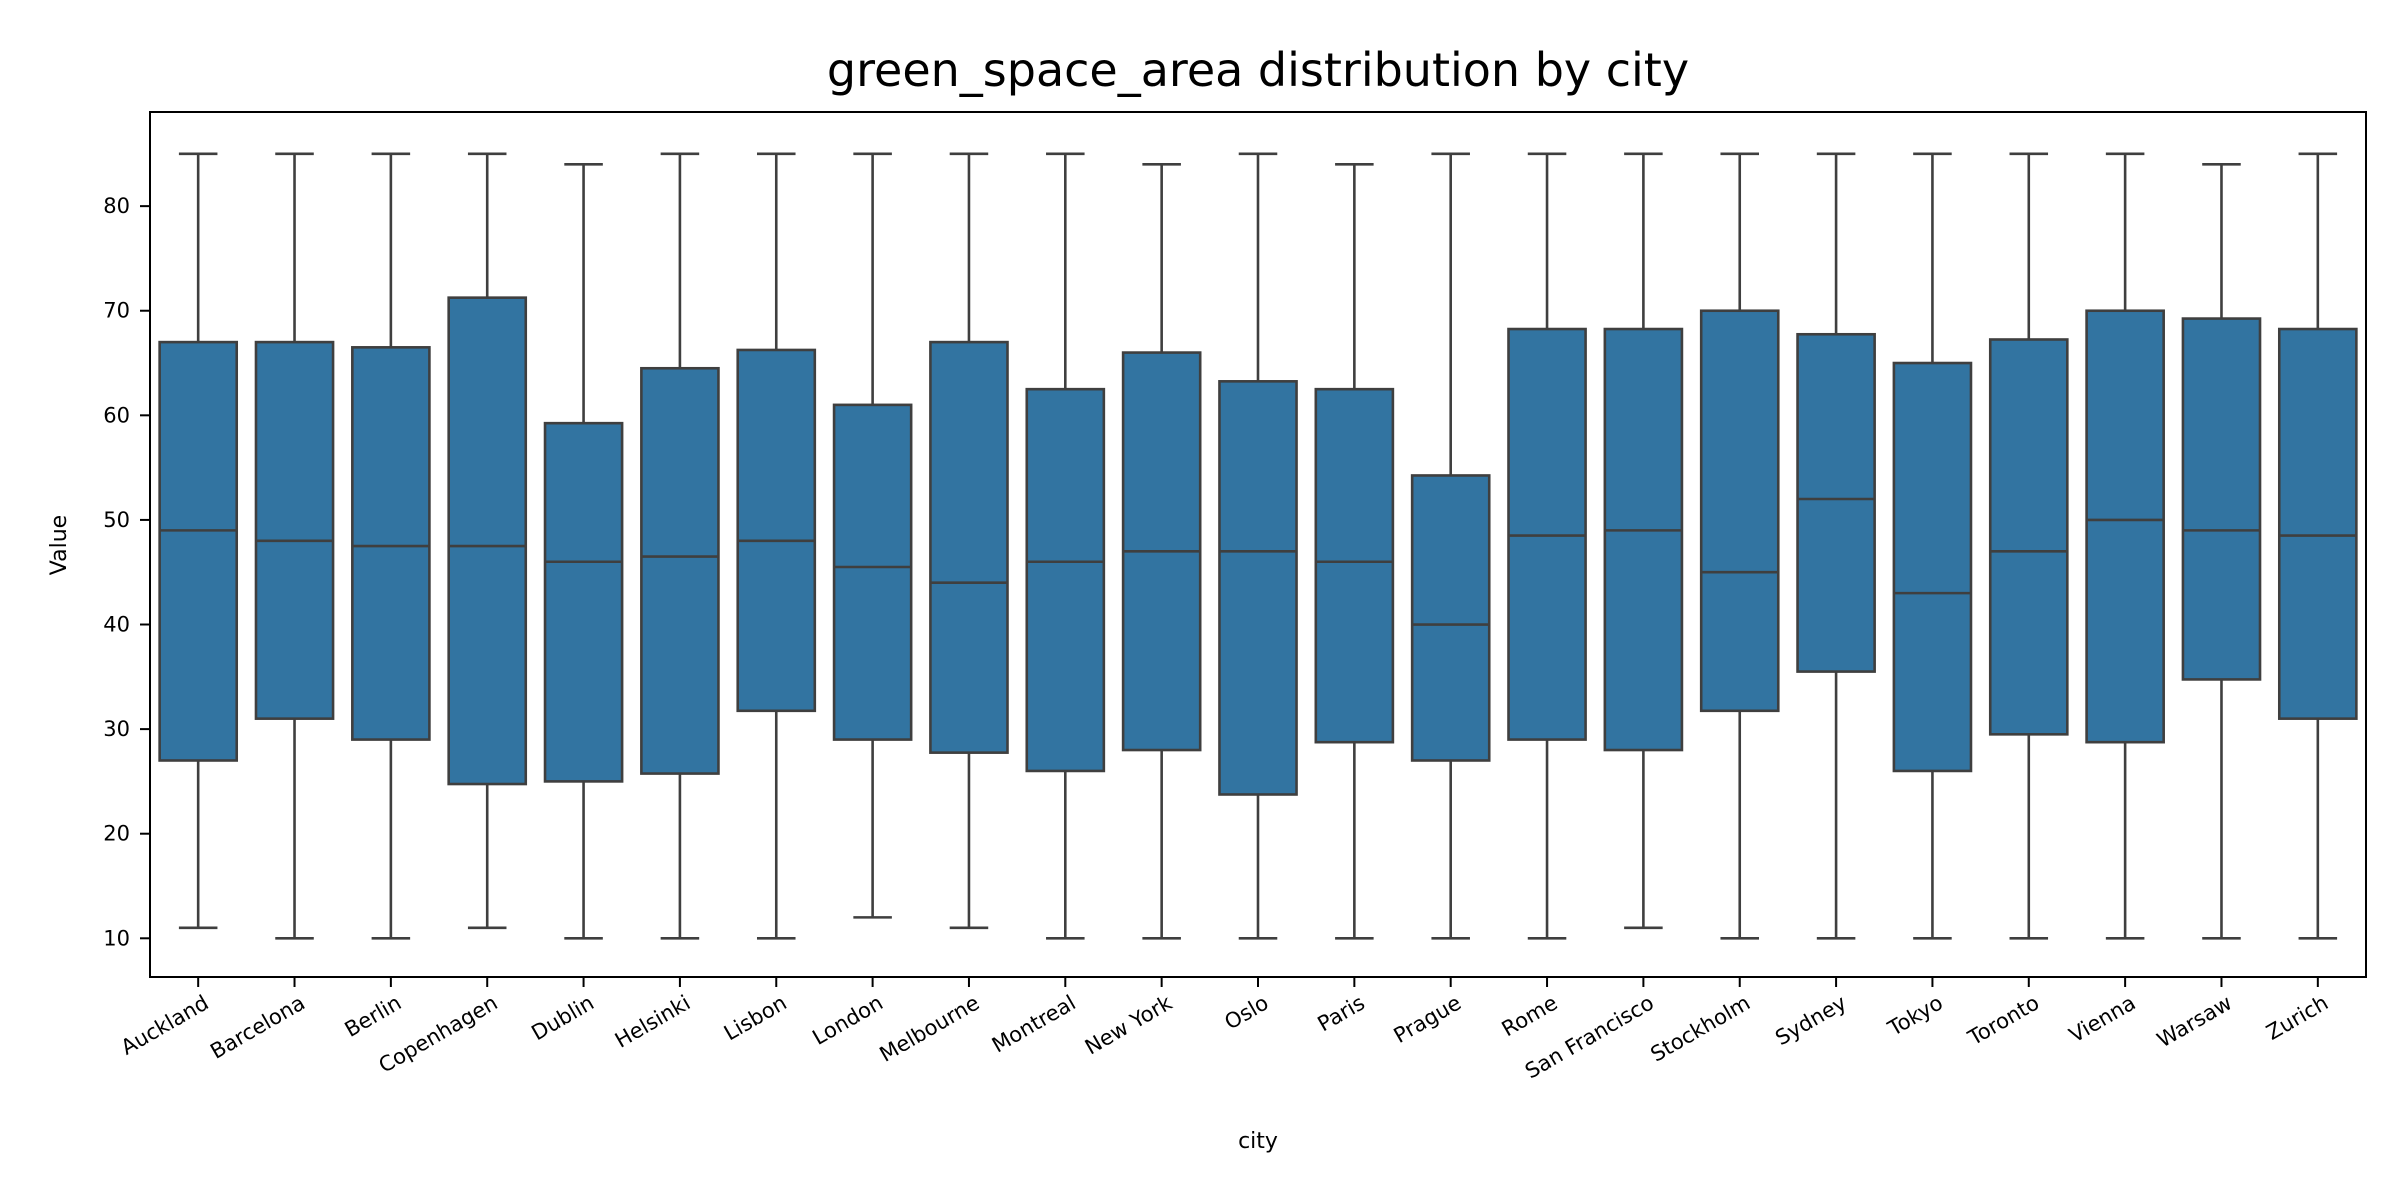  What do you see at coordinates (116, 311) in the screenshot?
I see `y-tick-label: 70` at bounding box center [116, 311].